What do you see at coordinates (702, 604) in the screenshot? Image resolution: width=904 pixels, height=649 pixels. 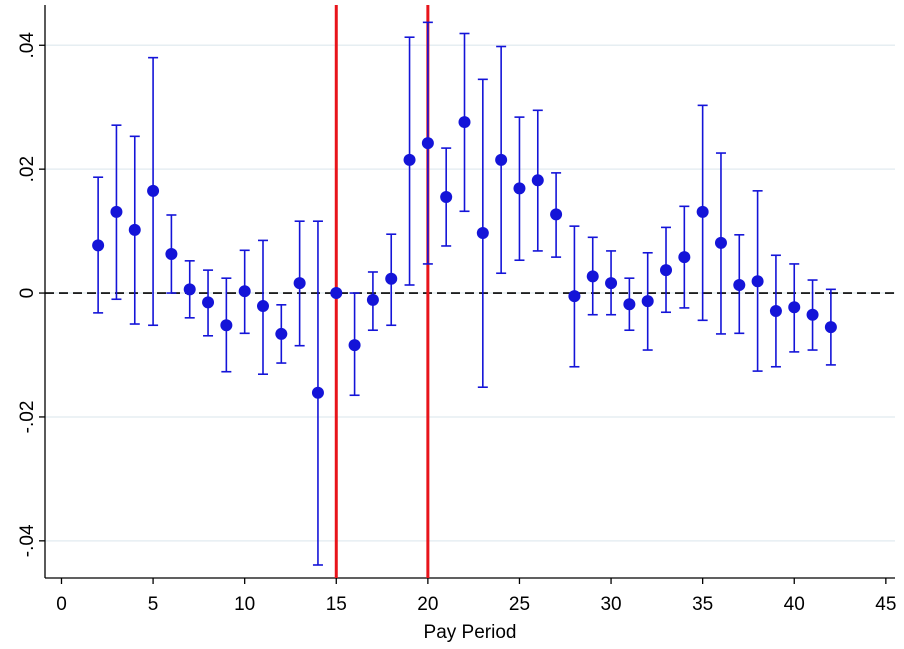 I see `x-tick-label: 35` at bounding box center [702, 604].